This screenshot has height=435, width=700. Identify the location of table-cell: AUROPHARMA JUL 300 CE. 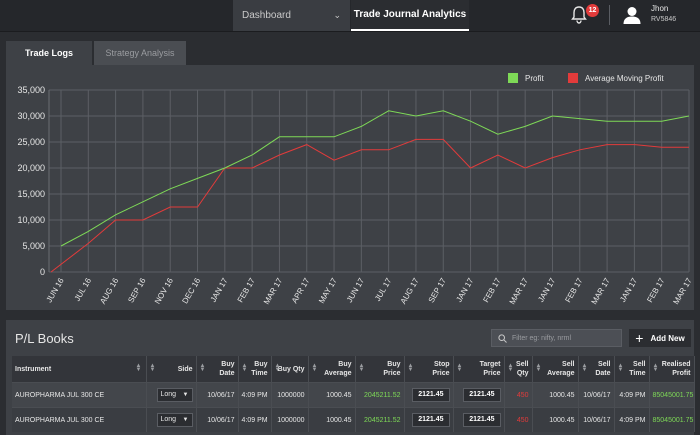
(79, 419).